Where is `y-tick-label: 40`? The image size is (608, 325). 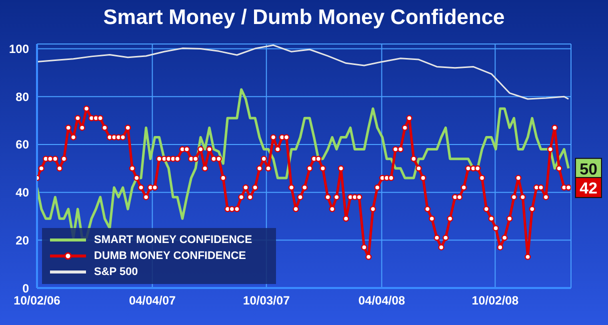 y-tick-label: 40 is located at coordinates (23, 193).